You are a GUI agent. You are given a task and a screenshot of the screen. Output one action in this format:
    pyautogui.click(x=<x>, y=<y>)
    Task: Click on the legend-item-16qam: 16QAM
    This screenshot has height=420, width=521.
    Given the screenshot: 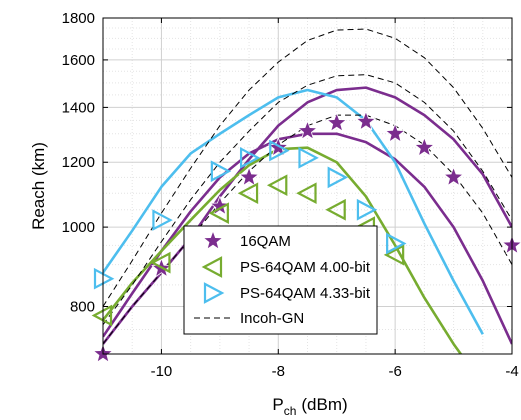 What is the action you would take?
    pyautogui.click(x=247, y=240)
    